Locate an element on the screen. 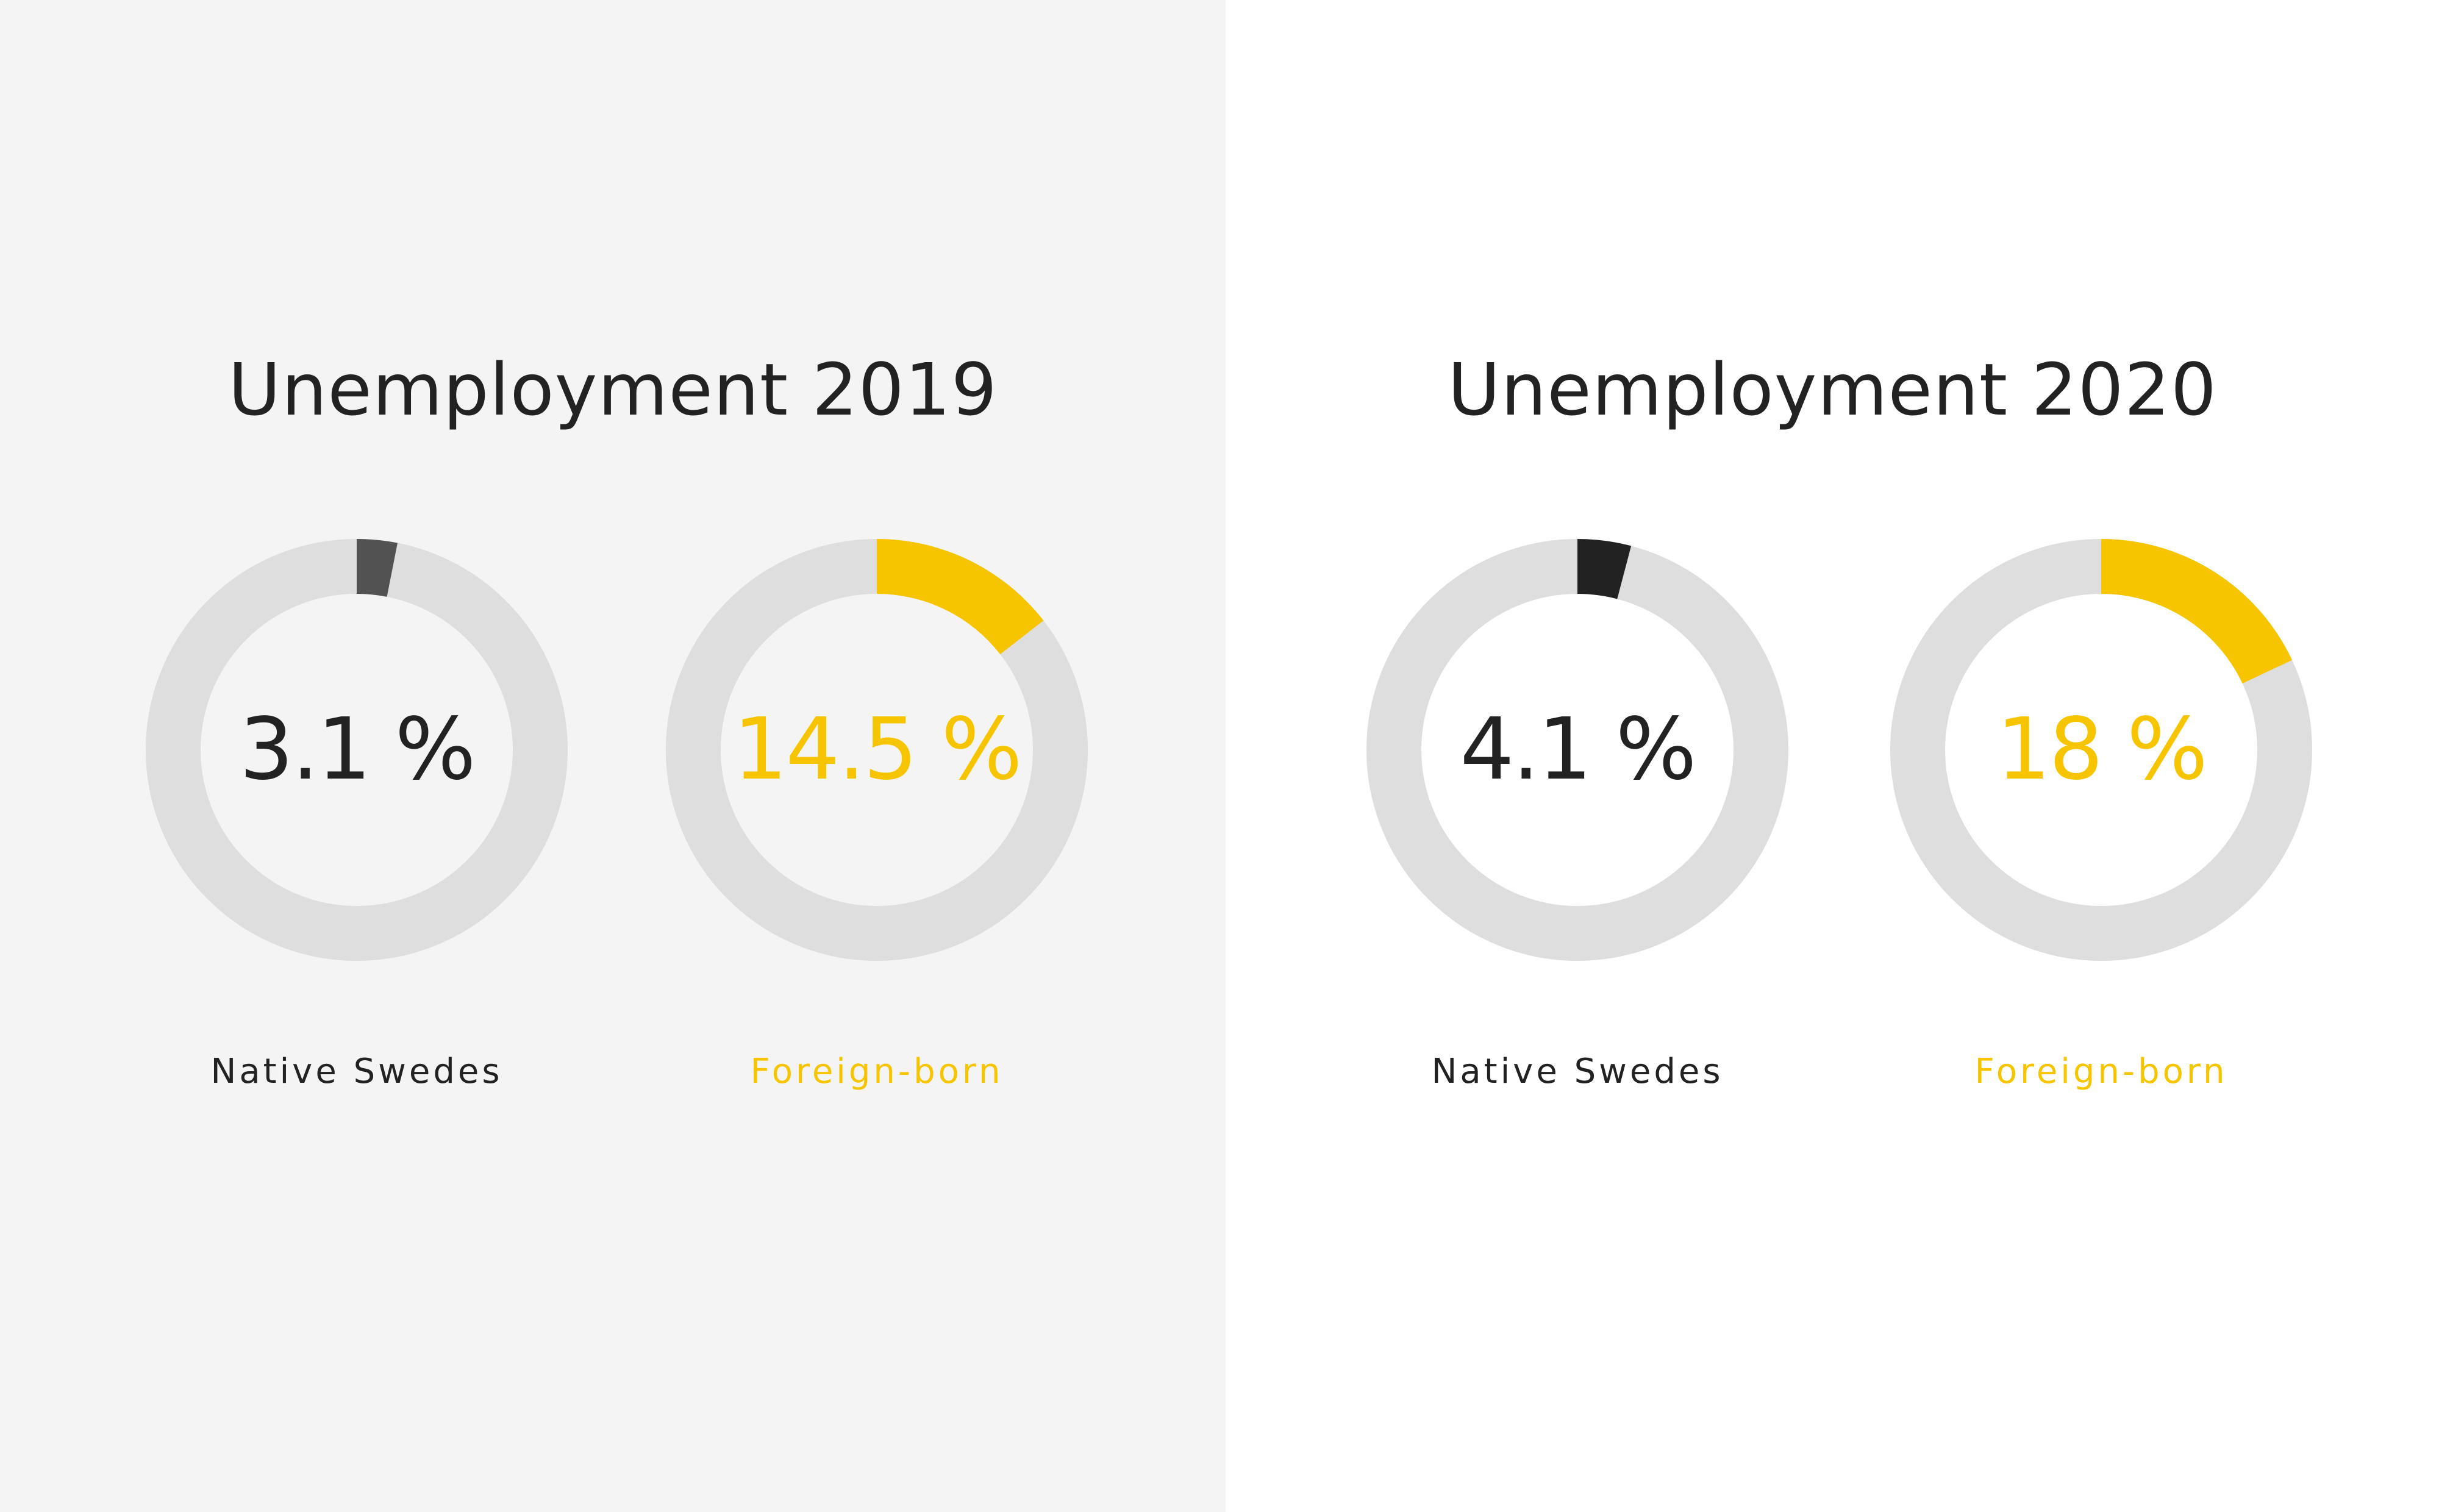  chart-title: Unemployment 2019 is located at coordinates (613, 390).